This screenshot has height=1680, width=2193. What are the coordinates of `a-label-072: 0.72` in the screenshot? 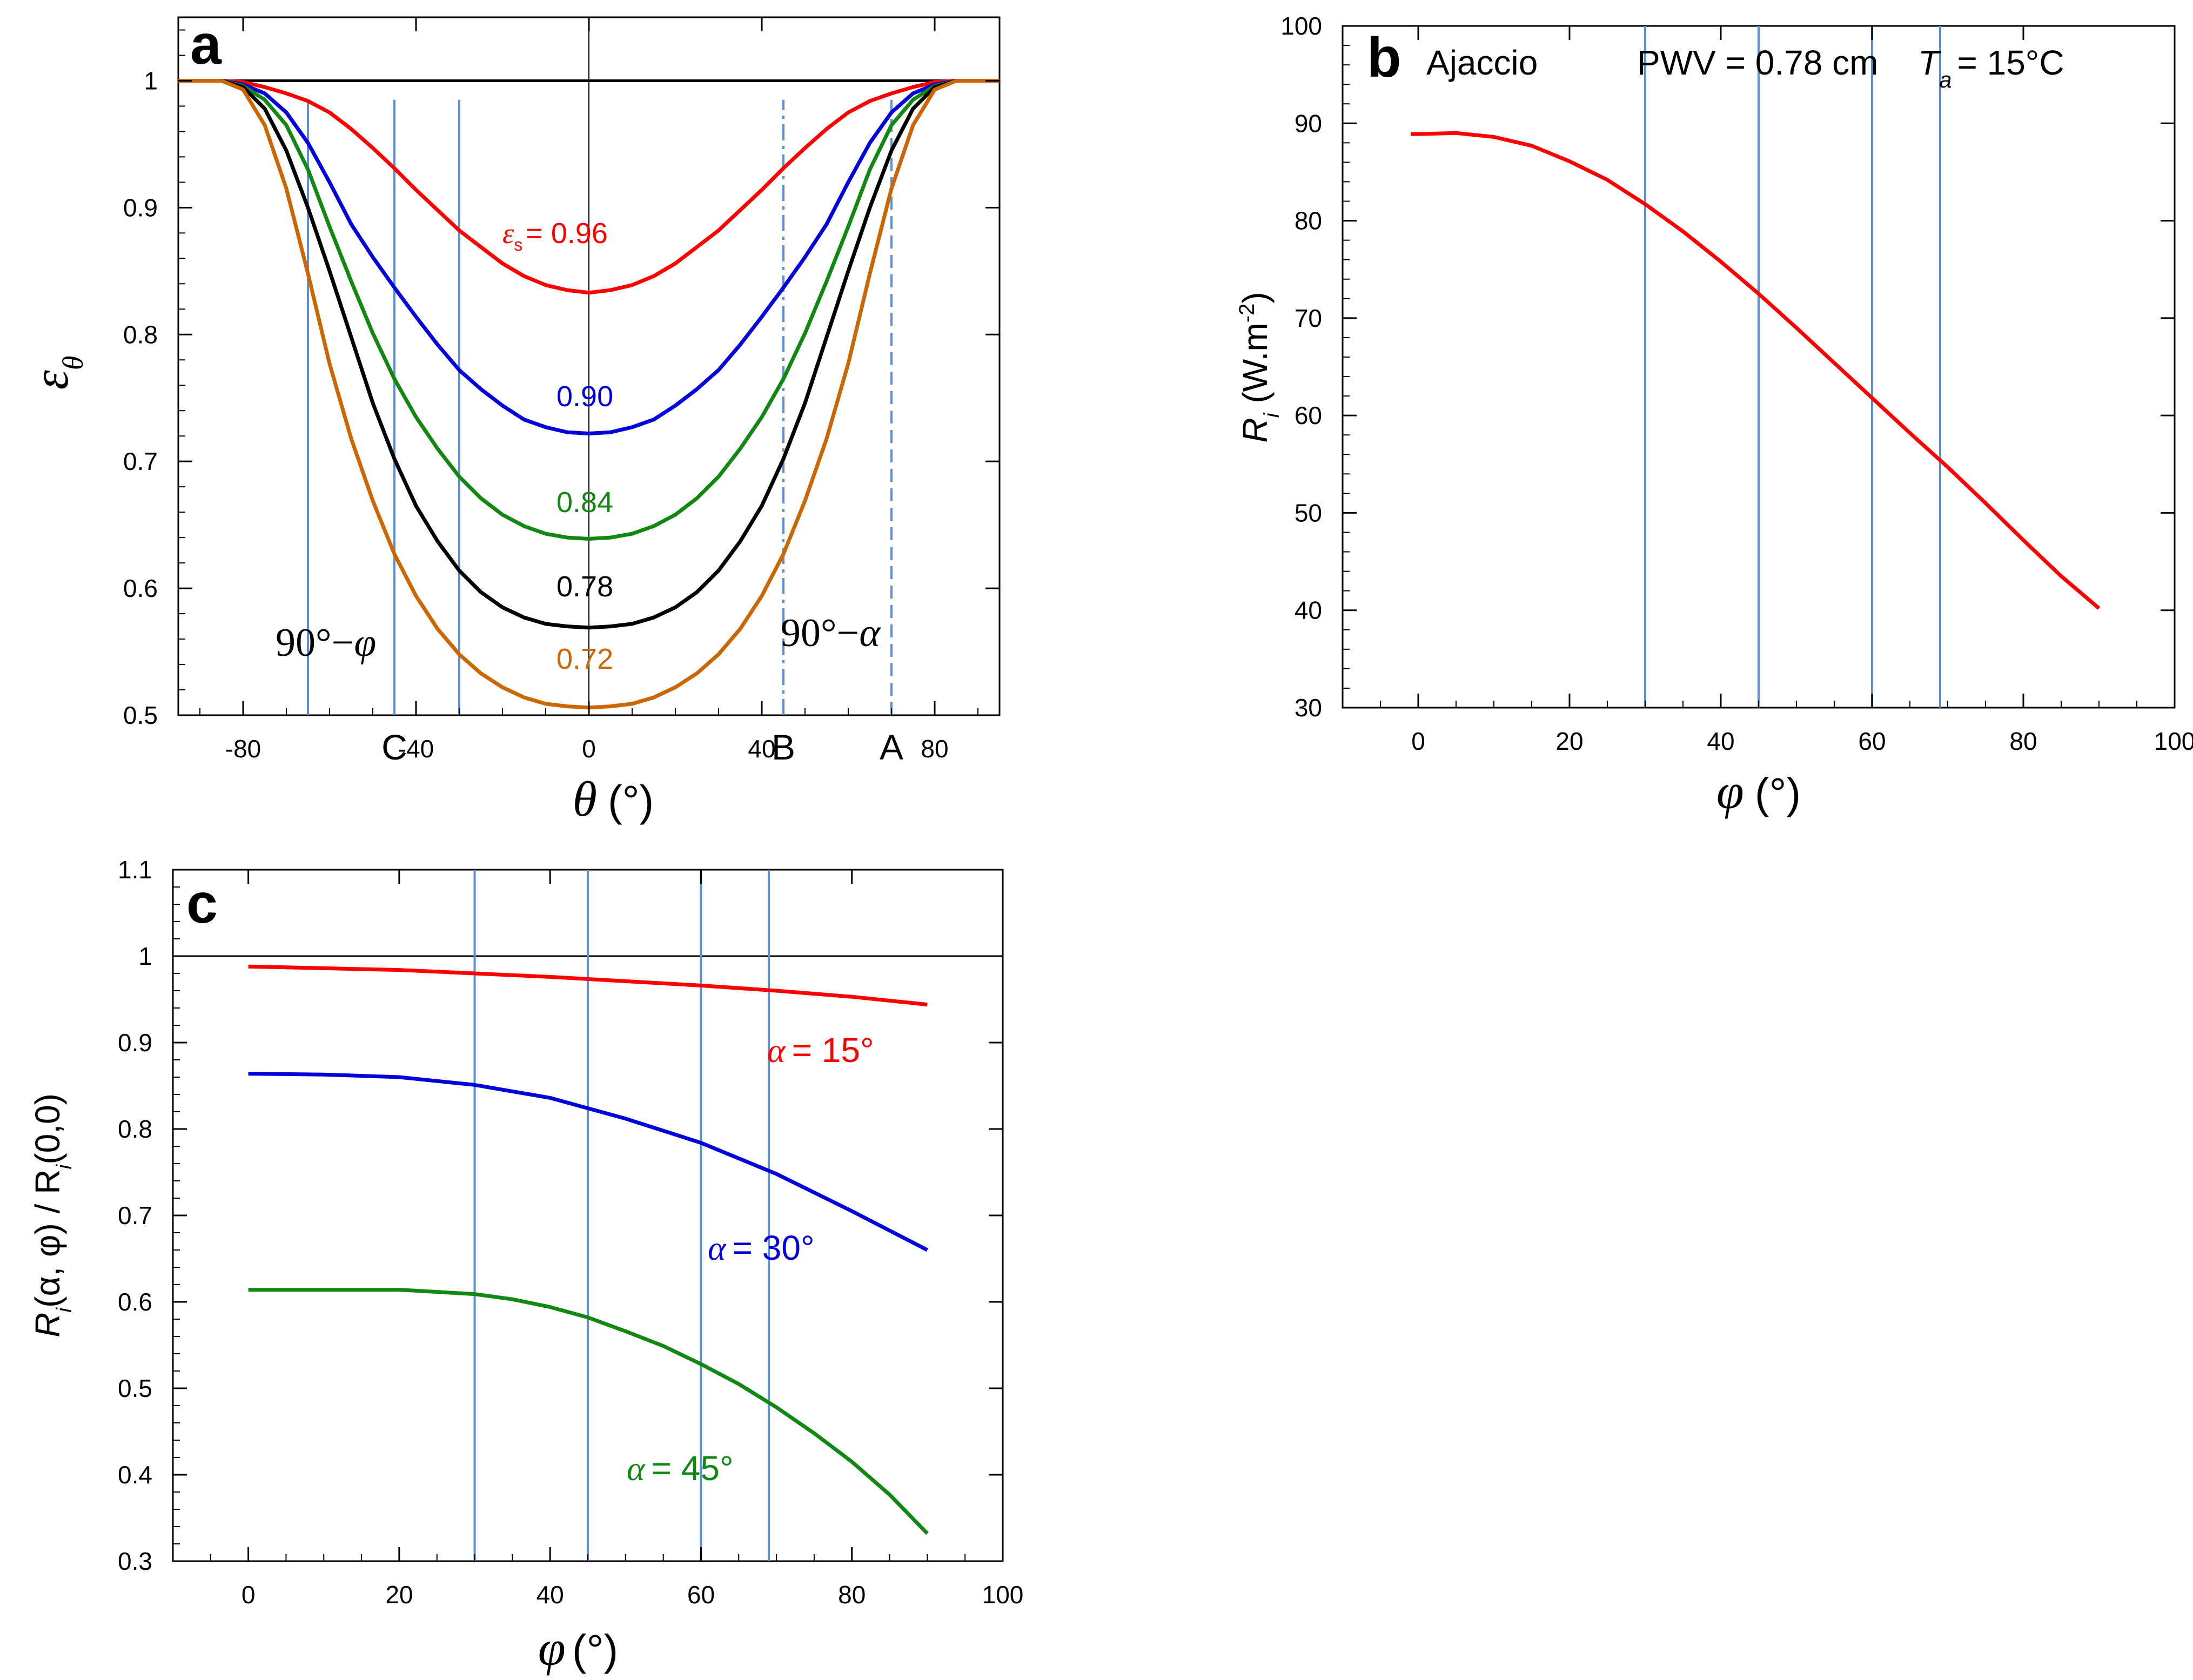 It's located at (584, 659).